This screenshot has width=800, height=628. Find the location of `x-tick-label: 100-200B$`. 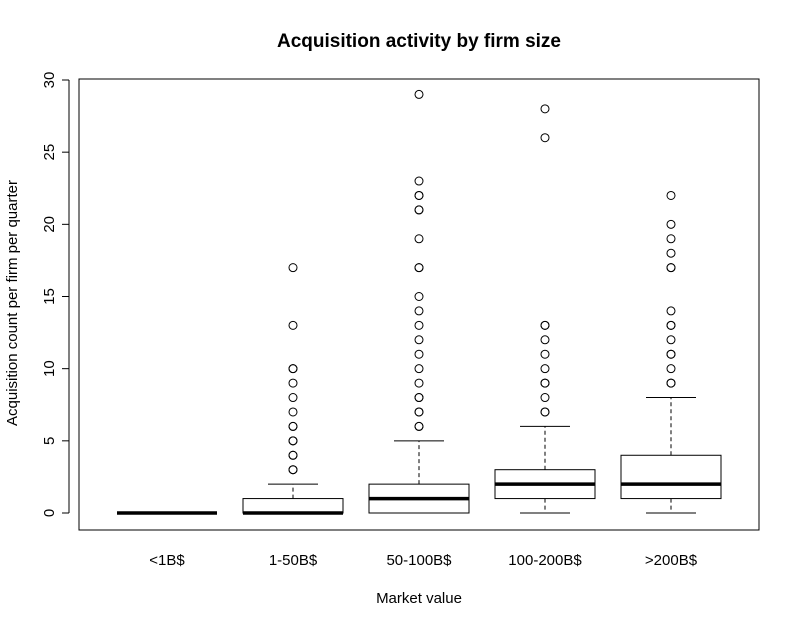

x-tick-label: 100-200B$ is located at coordinates (545, 560).